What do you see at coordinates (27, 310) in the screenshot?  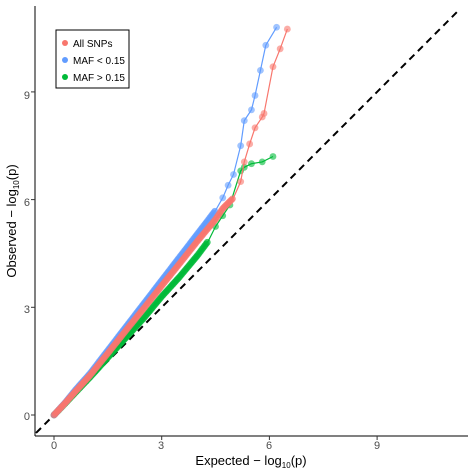 I see `y-tick-label: 3` at bounding box center [27, 310].